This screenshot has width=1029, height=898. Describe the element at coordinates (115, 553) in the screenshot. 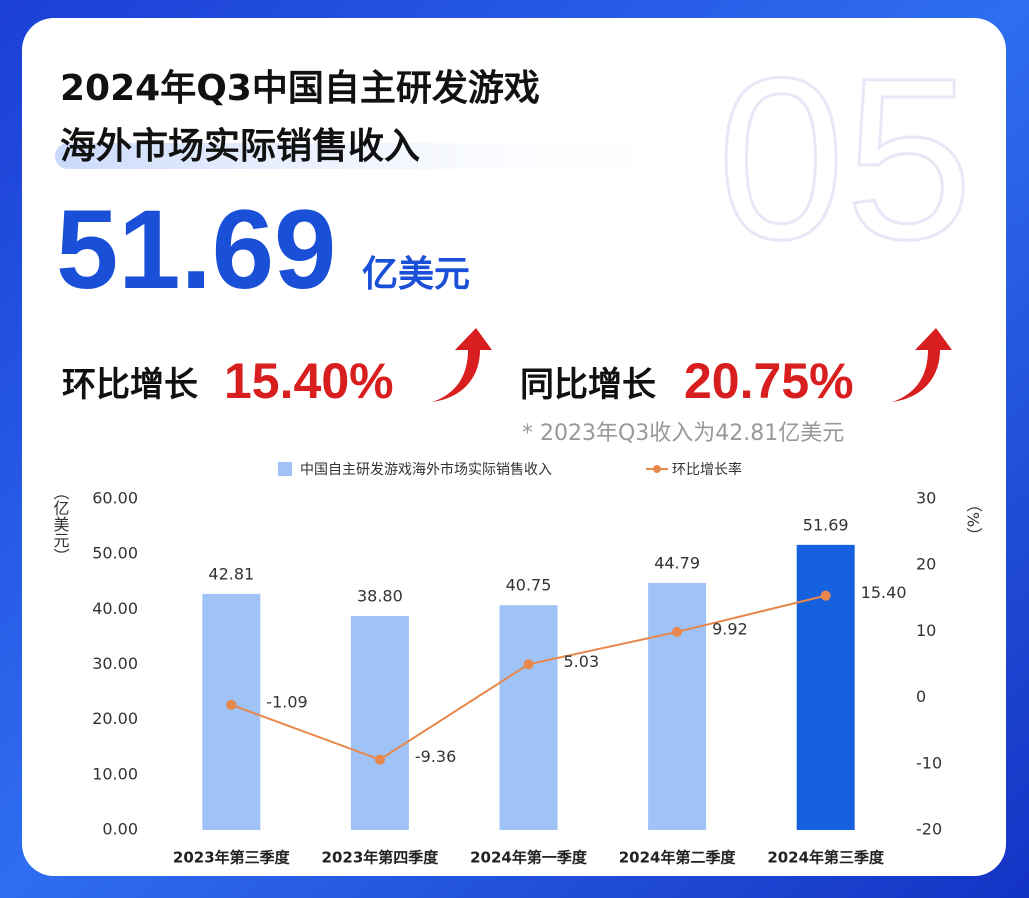

I see `y-tick-label: 50.00` at that location.